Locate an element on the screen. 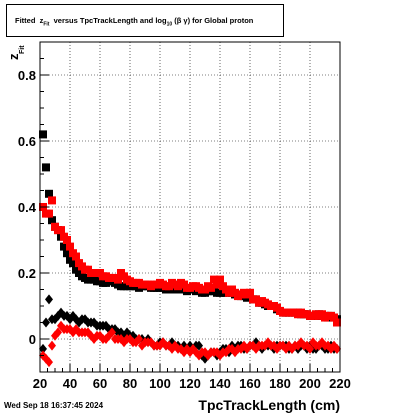 This screenshot has height=414, width=400. title-z: z is located at coordinates (41, 20).